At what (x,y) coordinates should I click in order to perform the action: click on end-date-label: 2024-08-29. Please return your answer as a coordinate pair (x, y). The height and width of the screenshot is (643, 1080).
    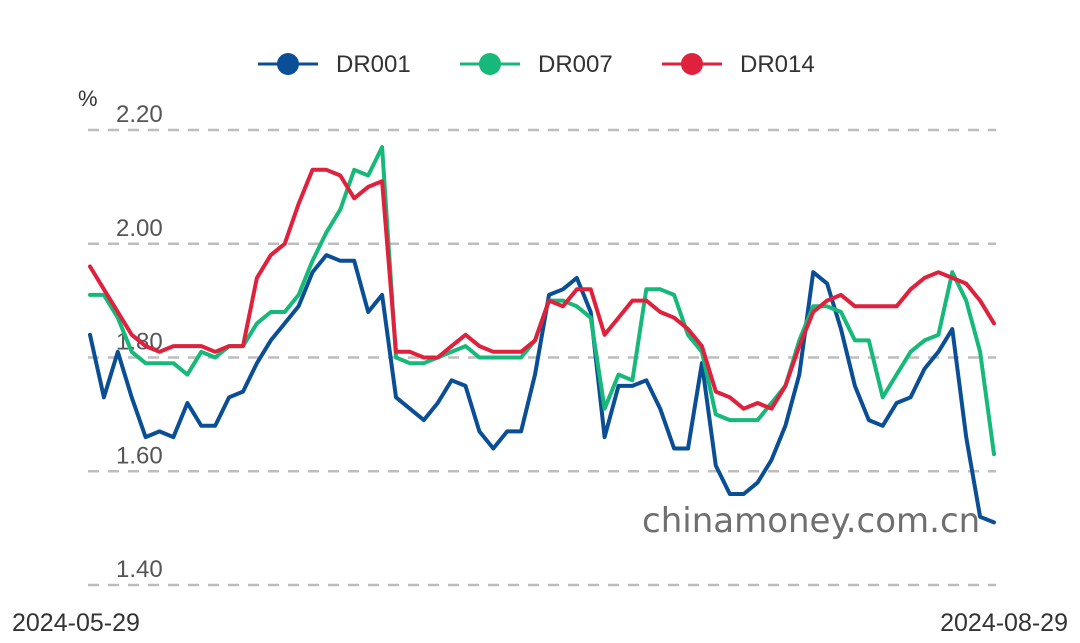
    Looking at the image, I should click on (1004, 623).